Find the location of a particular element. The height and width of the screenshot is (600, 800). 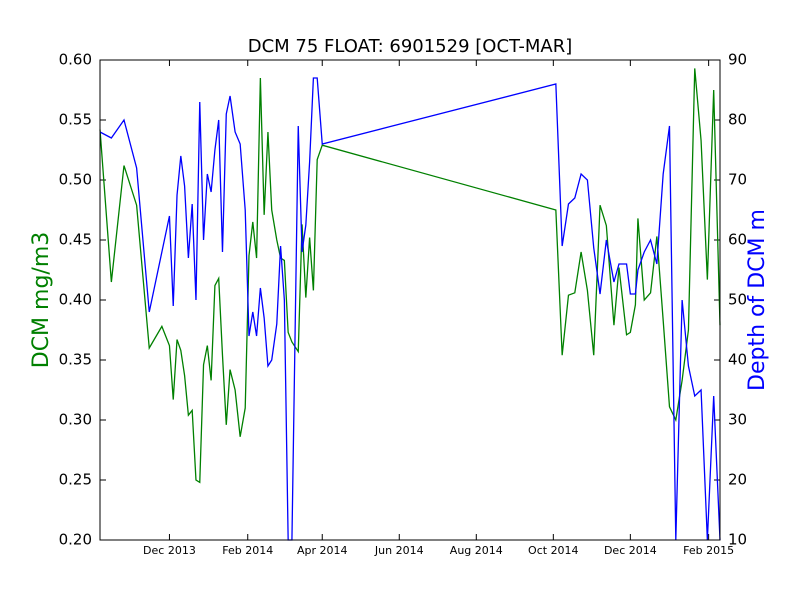

y-tick-label: 0.40 is located at coordinates (75, 300).